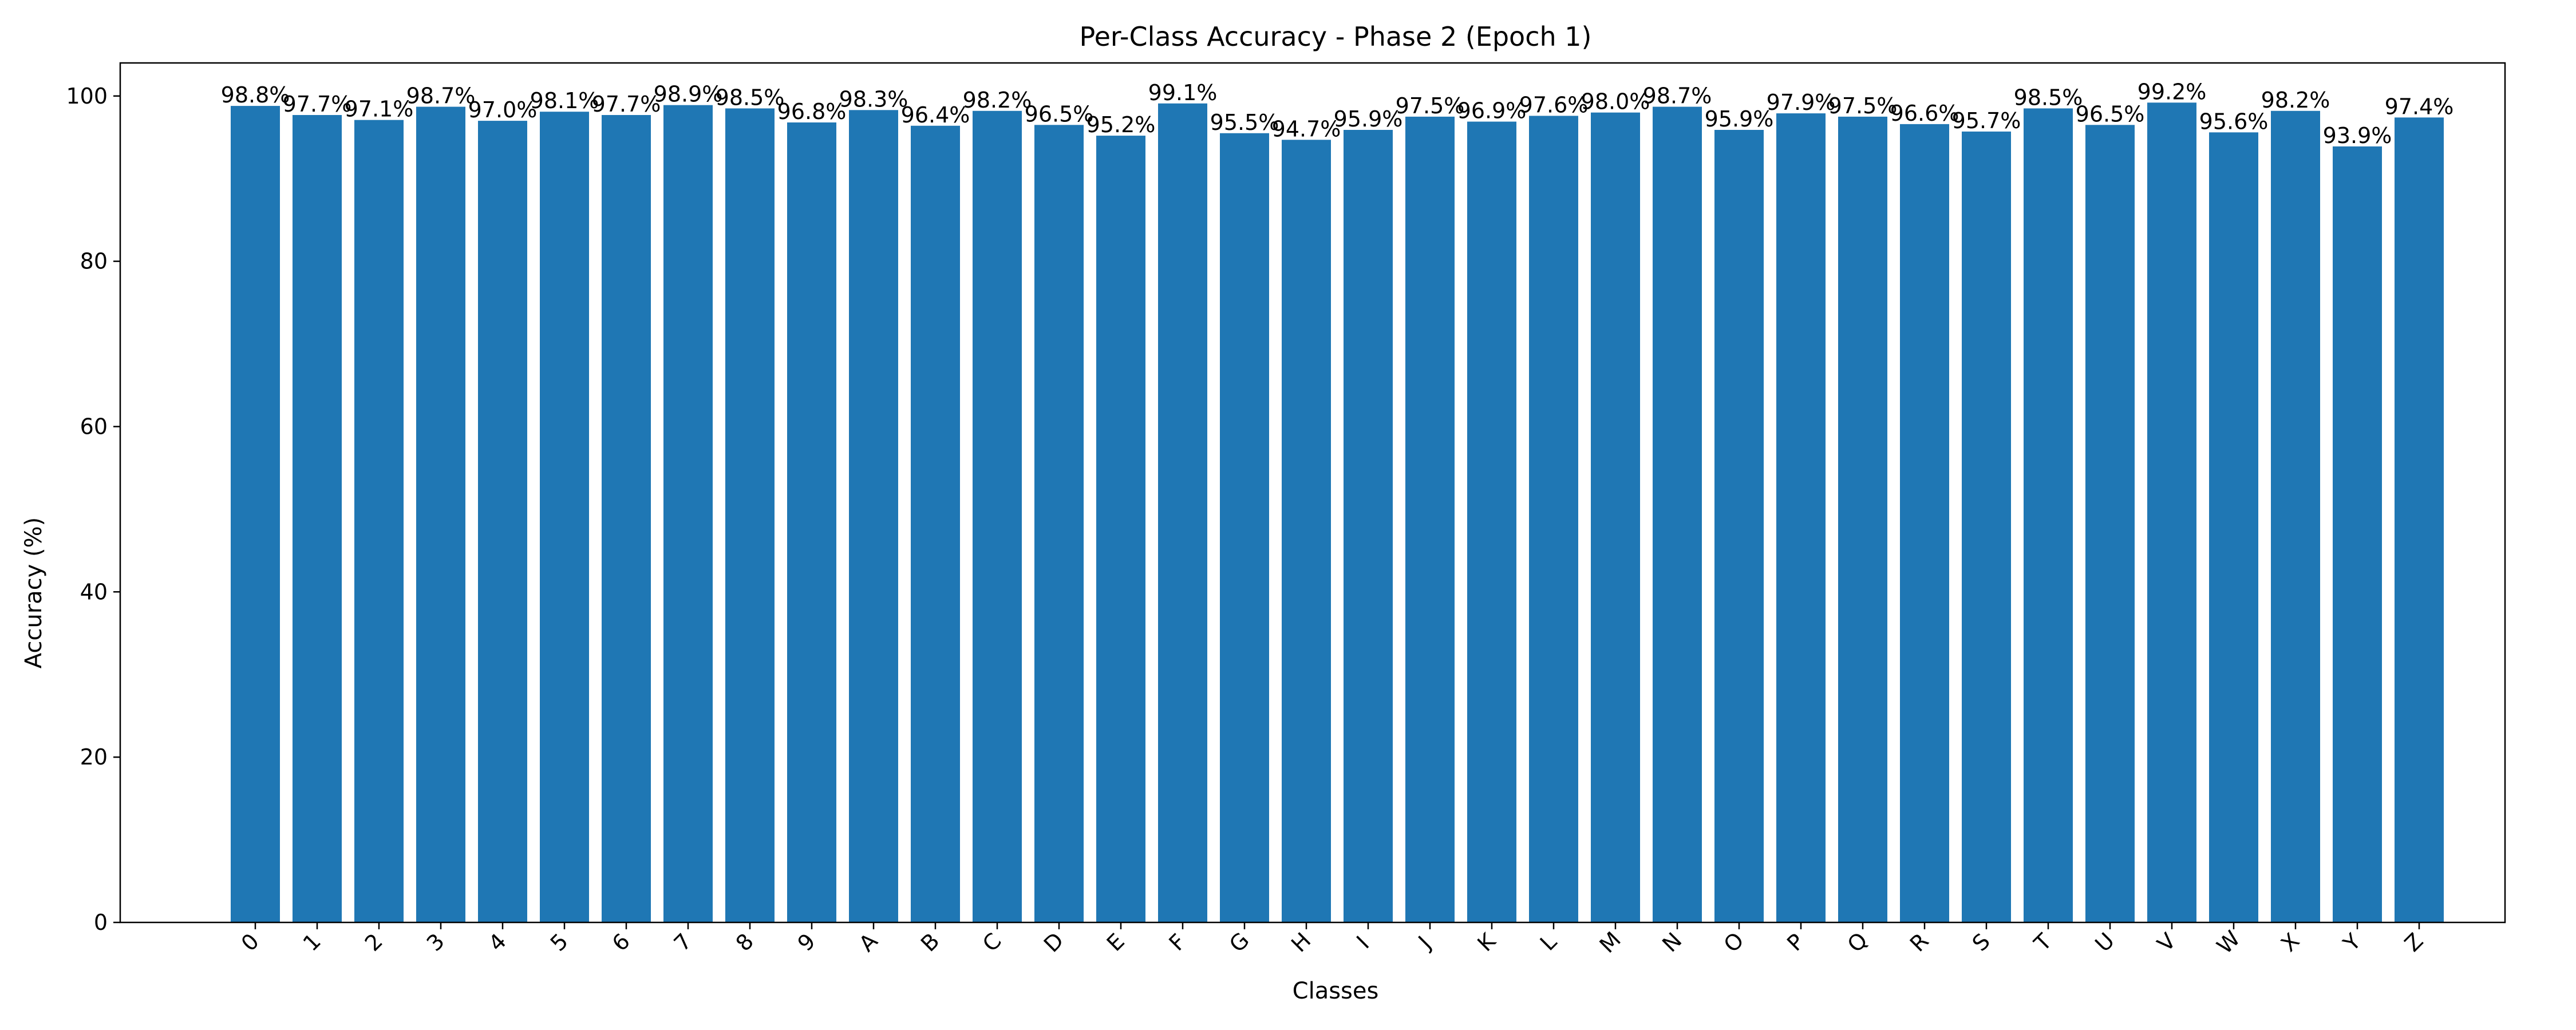 The height and width of the screenshot is (1030, 2576). What do you see at coordinates (564, 100) in the screenshot?
I see `data-label-5: 98.1%` at bounding box center [564, 100].